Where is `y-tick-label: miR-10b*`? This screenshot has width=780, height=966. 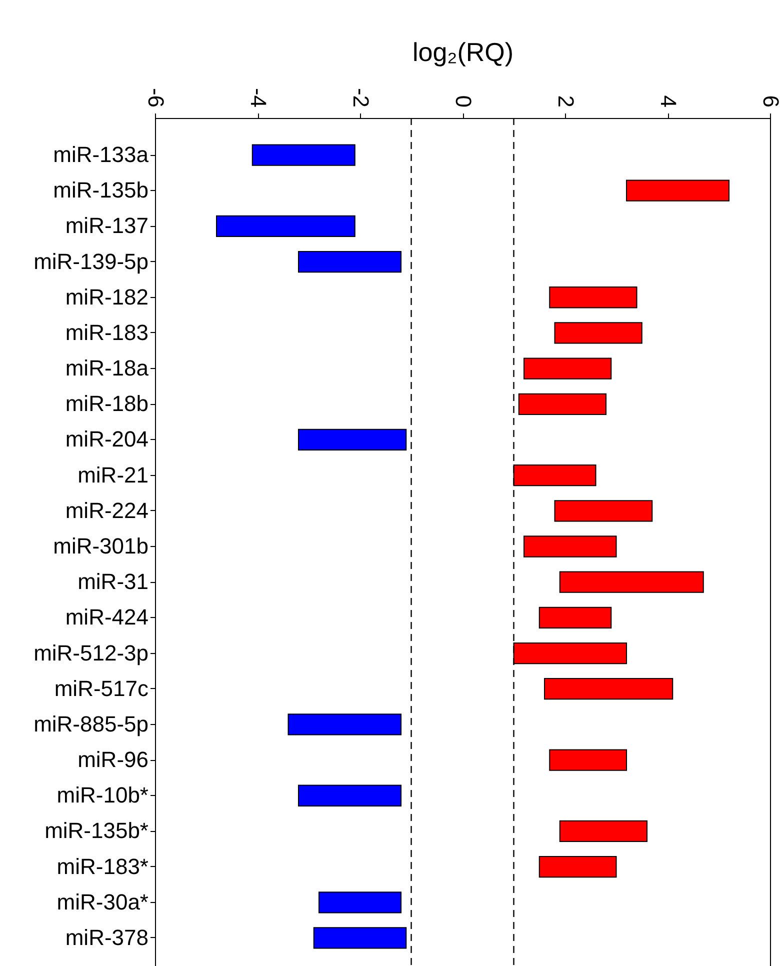
y-tick-label: miR-10b* is located at coordinates (102, 795).